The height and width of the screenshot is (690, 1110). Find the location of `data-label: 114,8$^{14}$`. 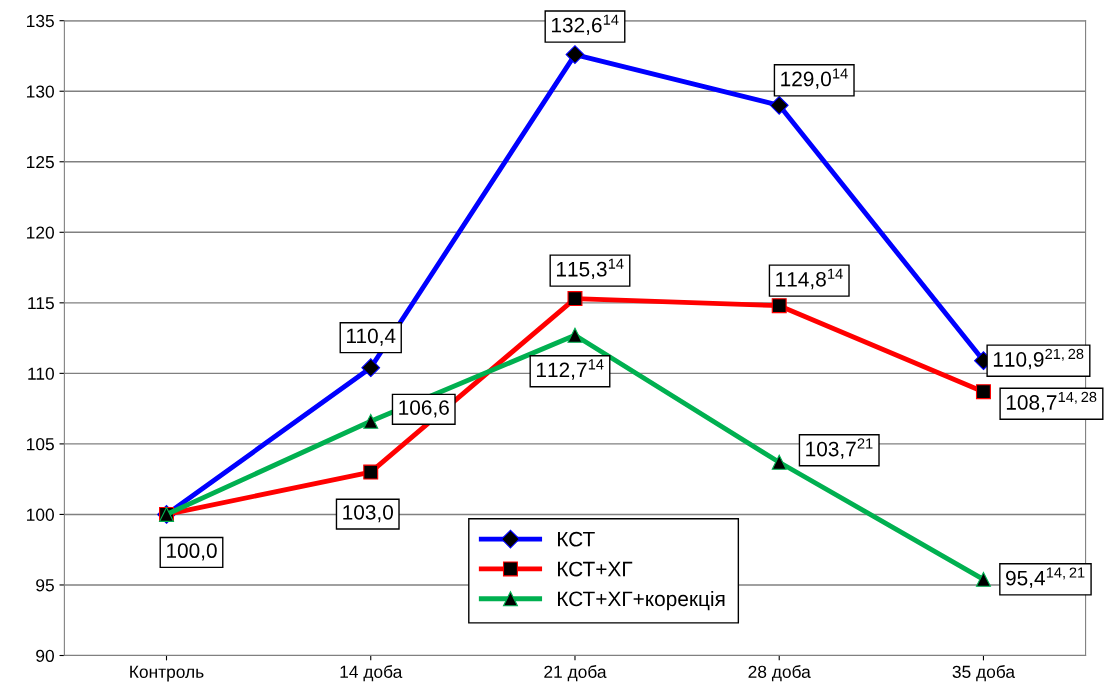

data-label: 114,8$^{14}$ is located at coordinates (809, 279).